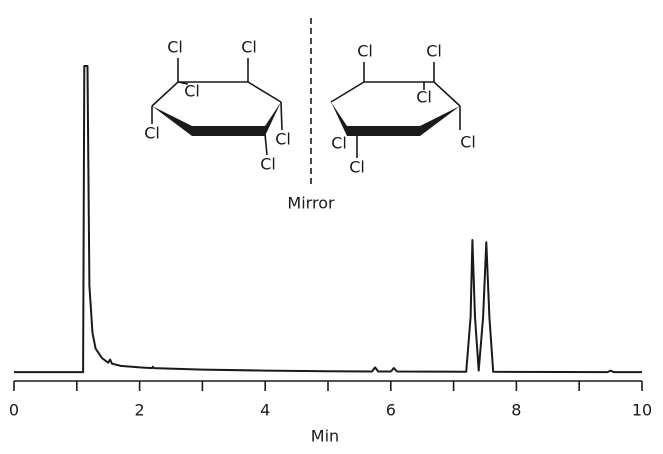 This screenshot has width=663, height=454. I want to click on mirror-label: Mirror, so click(311, 203).